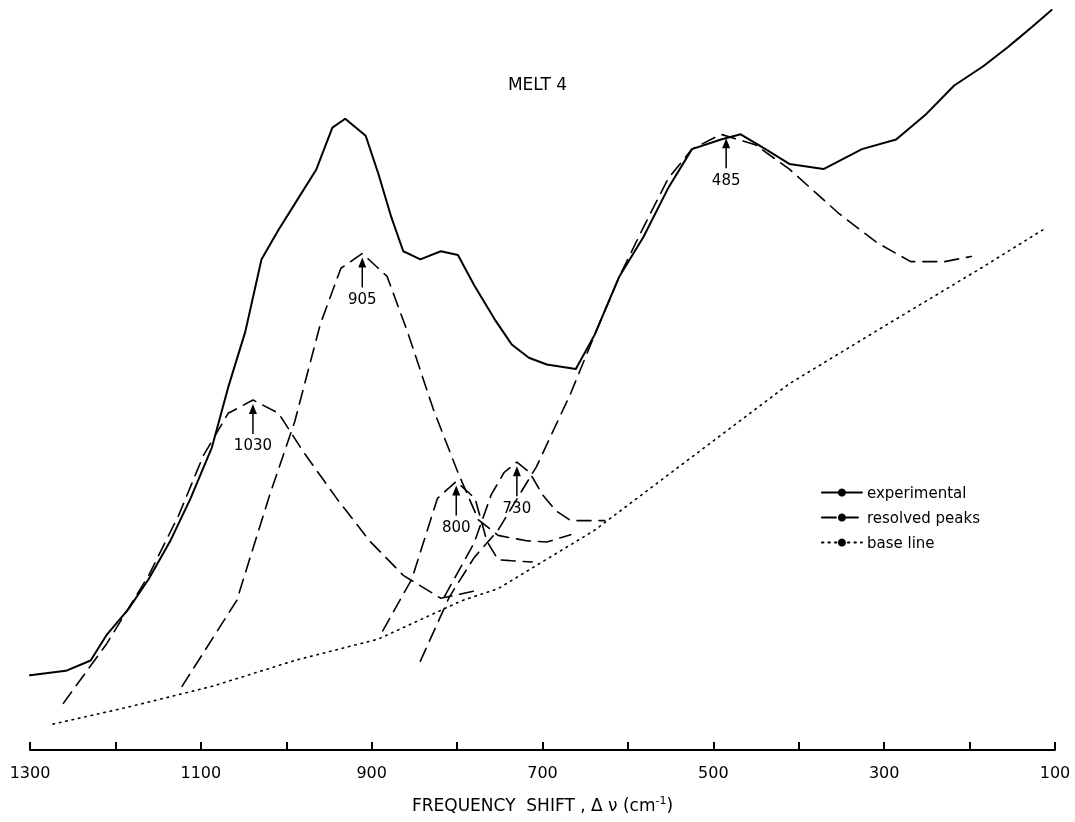 The image size is (1075, 822). Describe the element at coordinates (884, 772) in the screenshot. I see `x-tick-label: 300` at that location.